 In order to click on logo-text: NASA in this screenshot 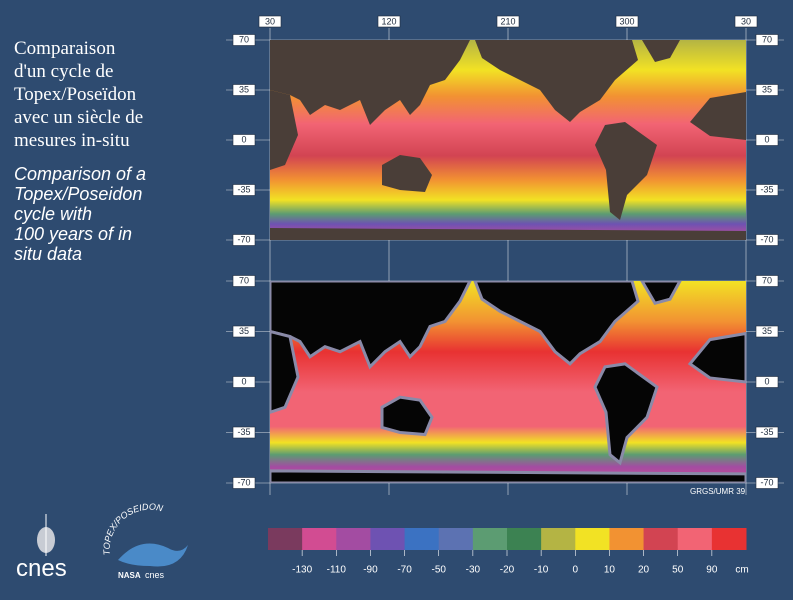, I will do `click(129, 575)`.